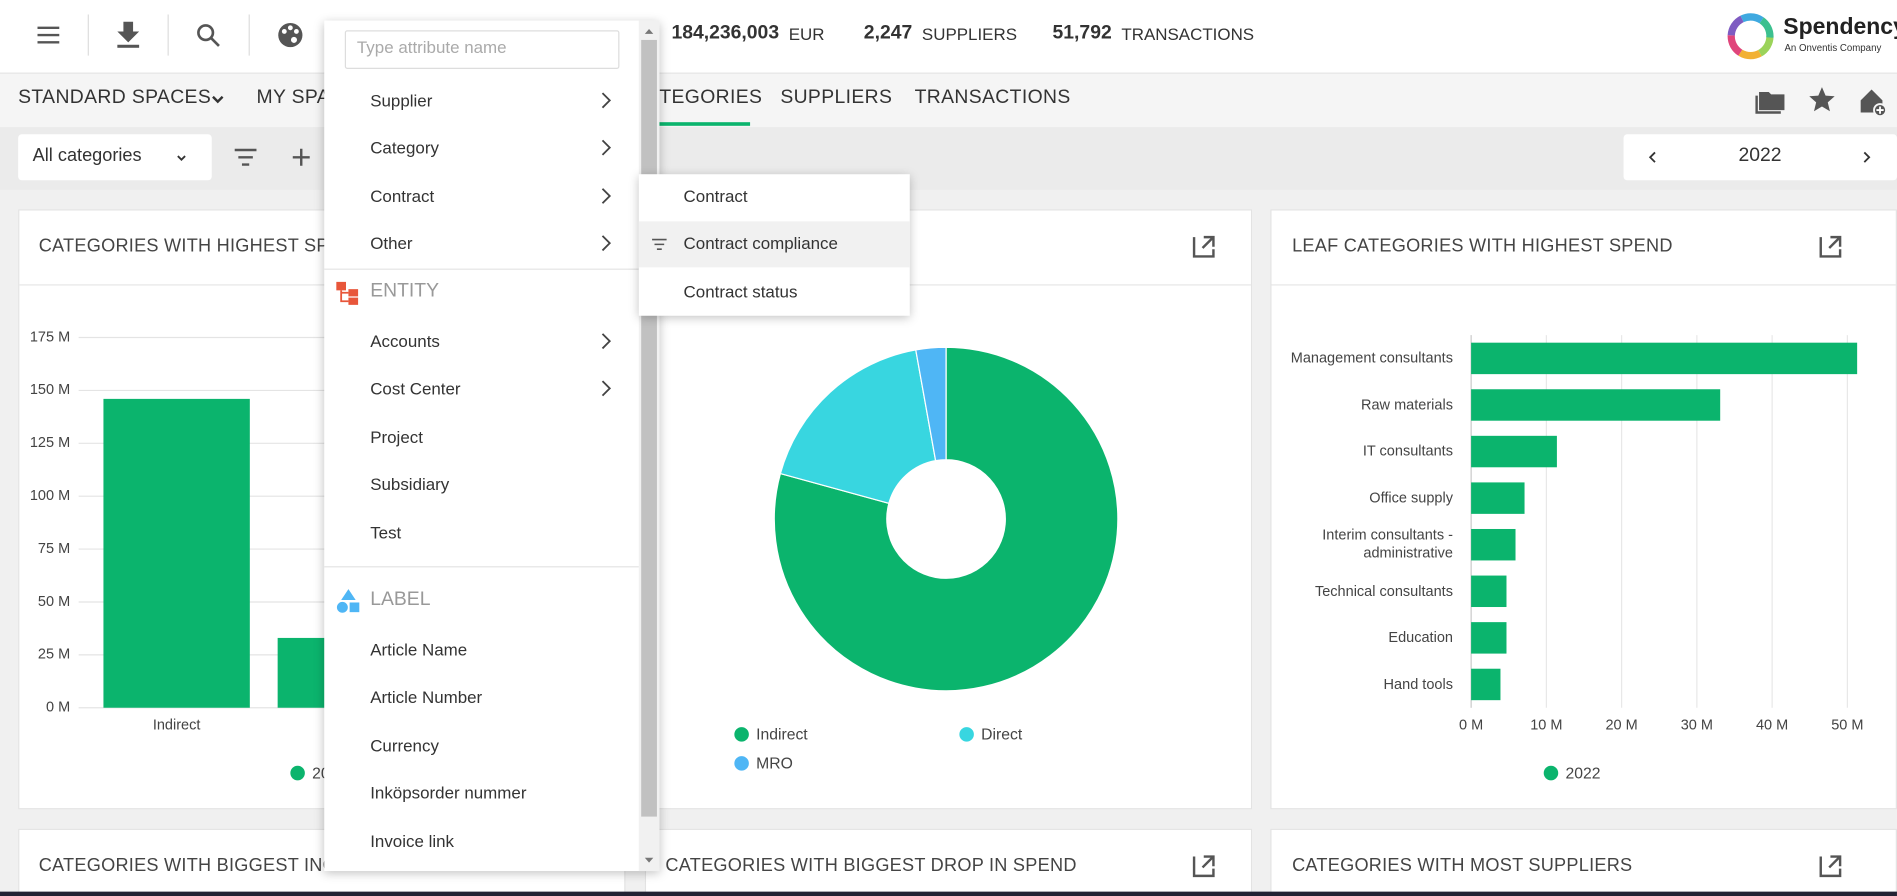  I want to click on taskbar-edge, so click(948, 893).